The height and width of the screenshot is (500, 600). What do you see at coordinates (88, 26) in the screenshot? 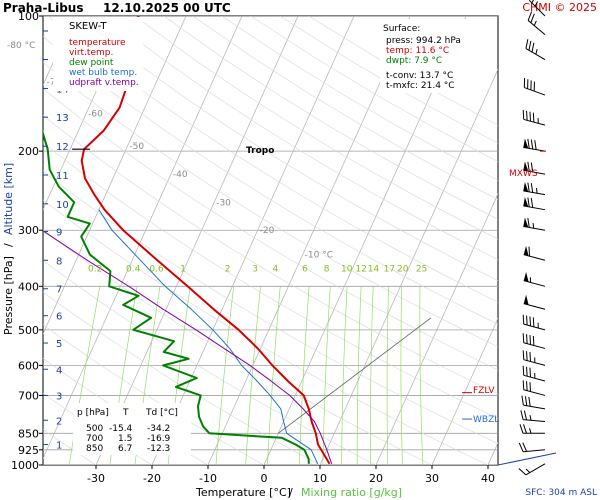
I see `legend-skewt: SKEW-T` at bounding box center [88, 26].